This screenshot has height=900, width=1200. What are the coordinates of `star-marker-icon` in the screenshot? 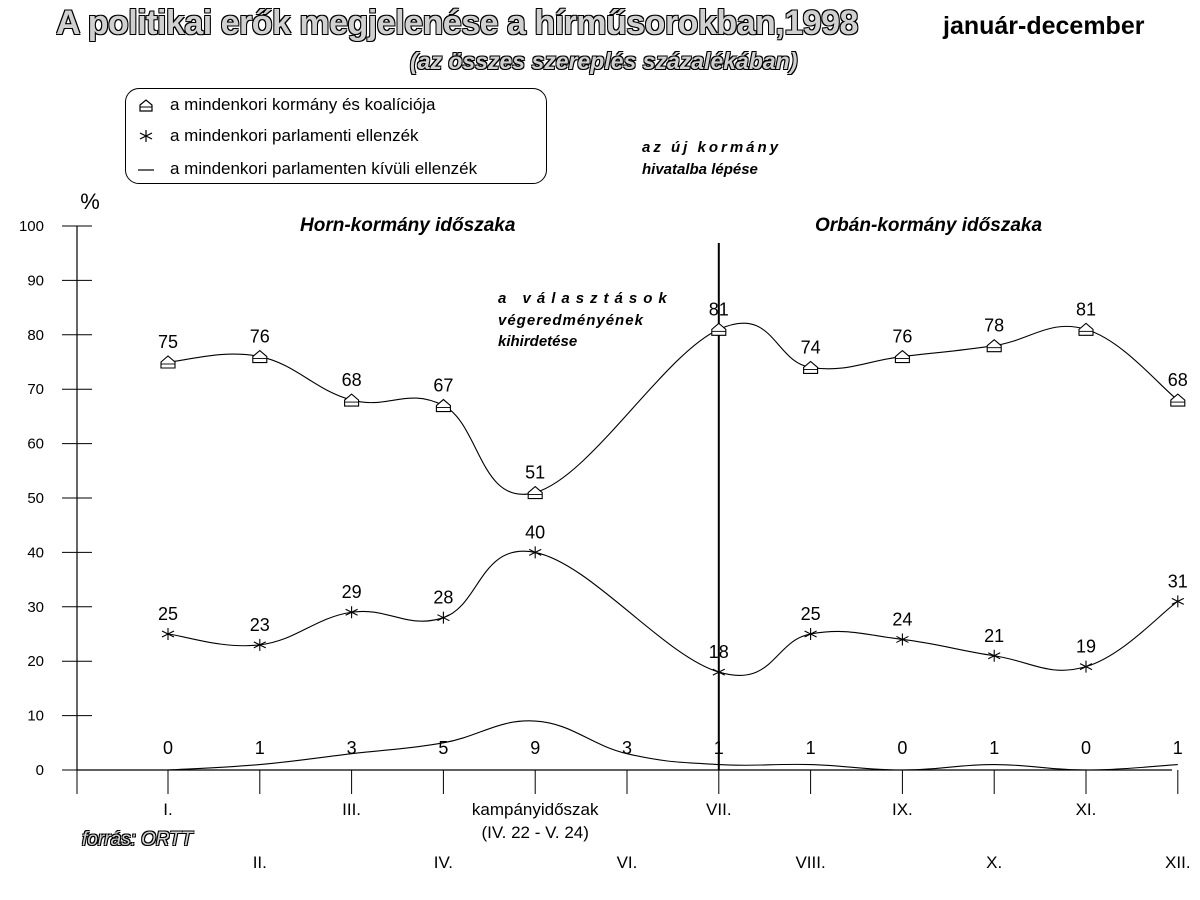 It's located at (146, 136).